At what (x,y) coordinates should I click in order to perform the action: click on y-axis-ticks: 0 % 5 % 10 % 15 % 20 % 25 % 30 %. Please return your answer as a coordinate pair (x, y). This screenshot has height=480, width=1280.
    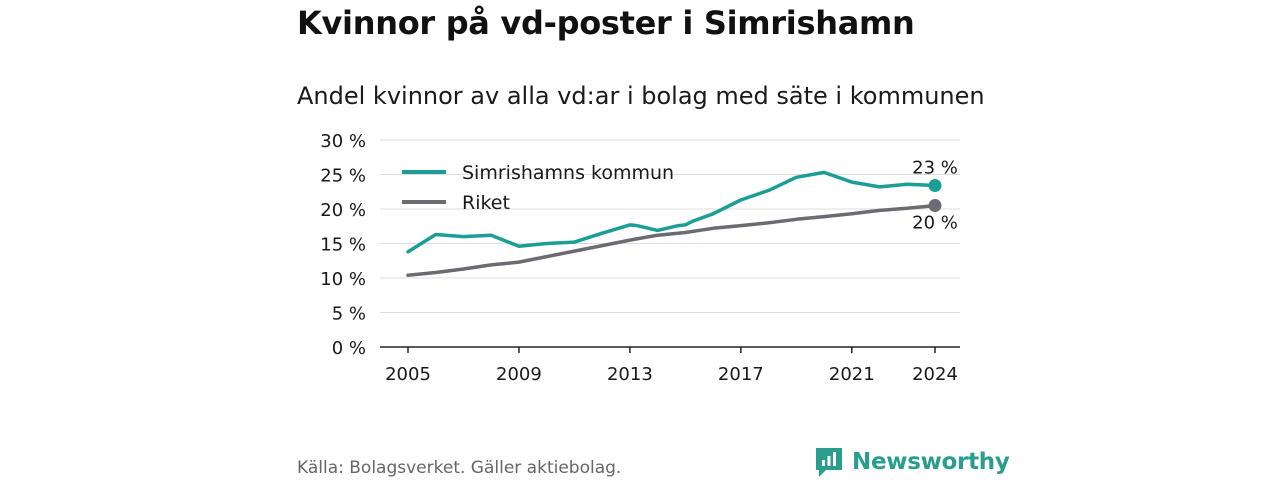
    Looking at the image, I should click on (343, 245).